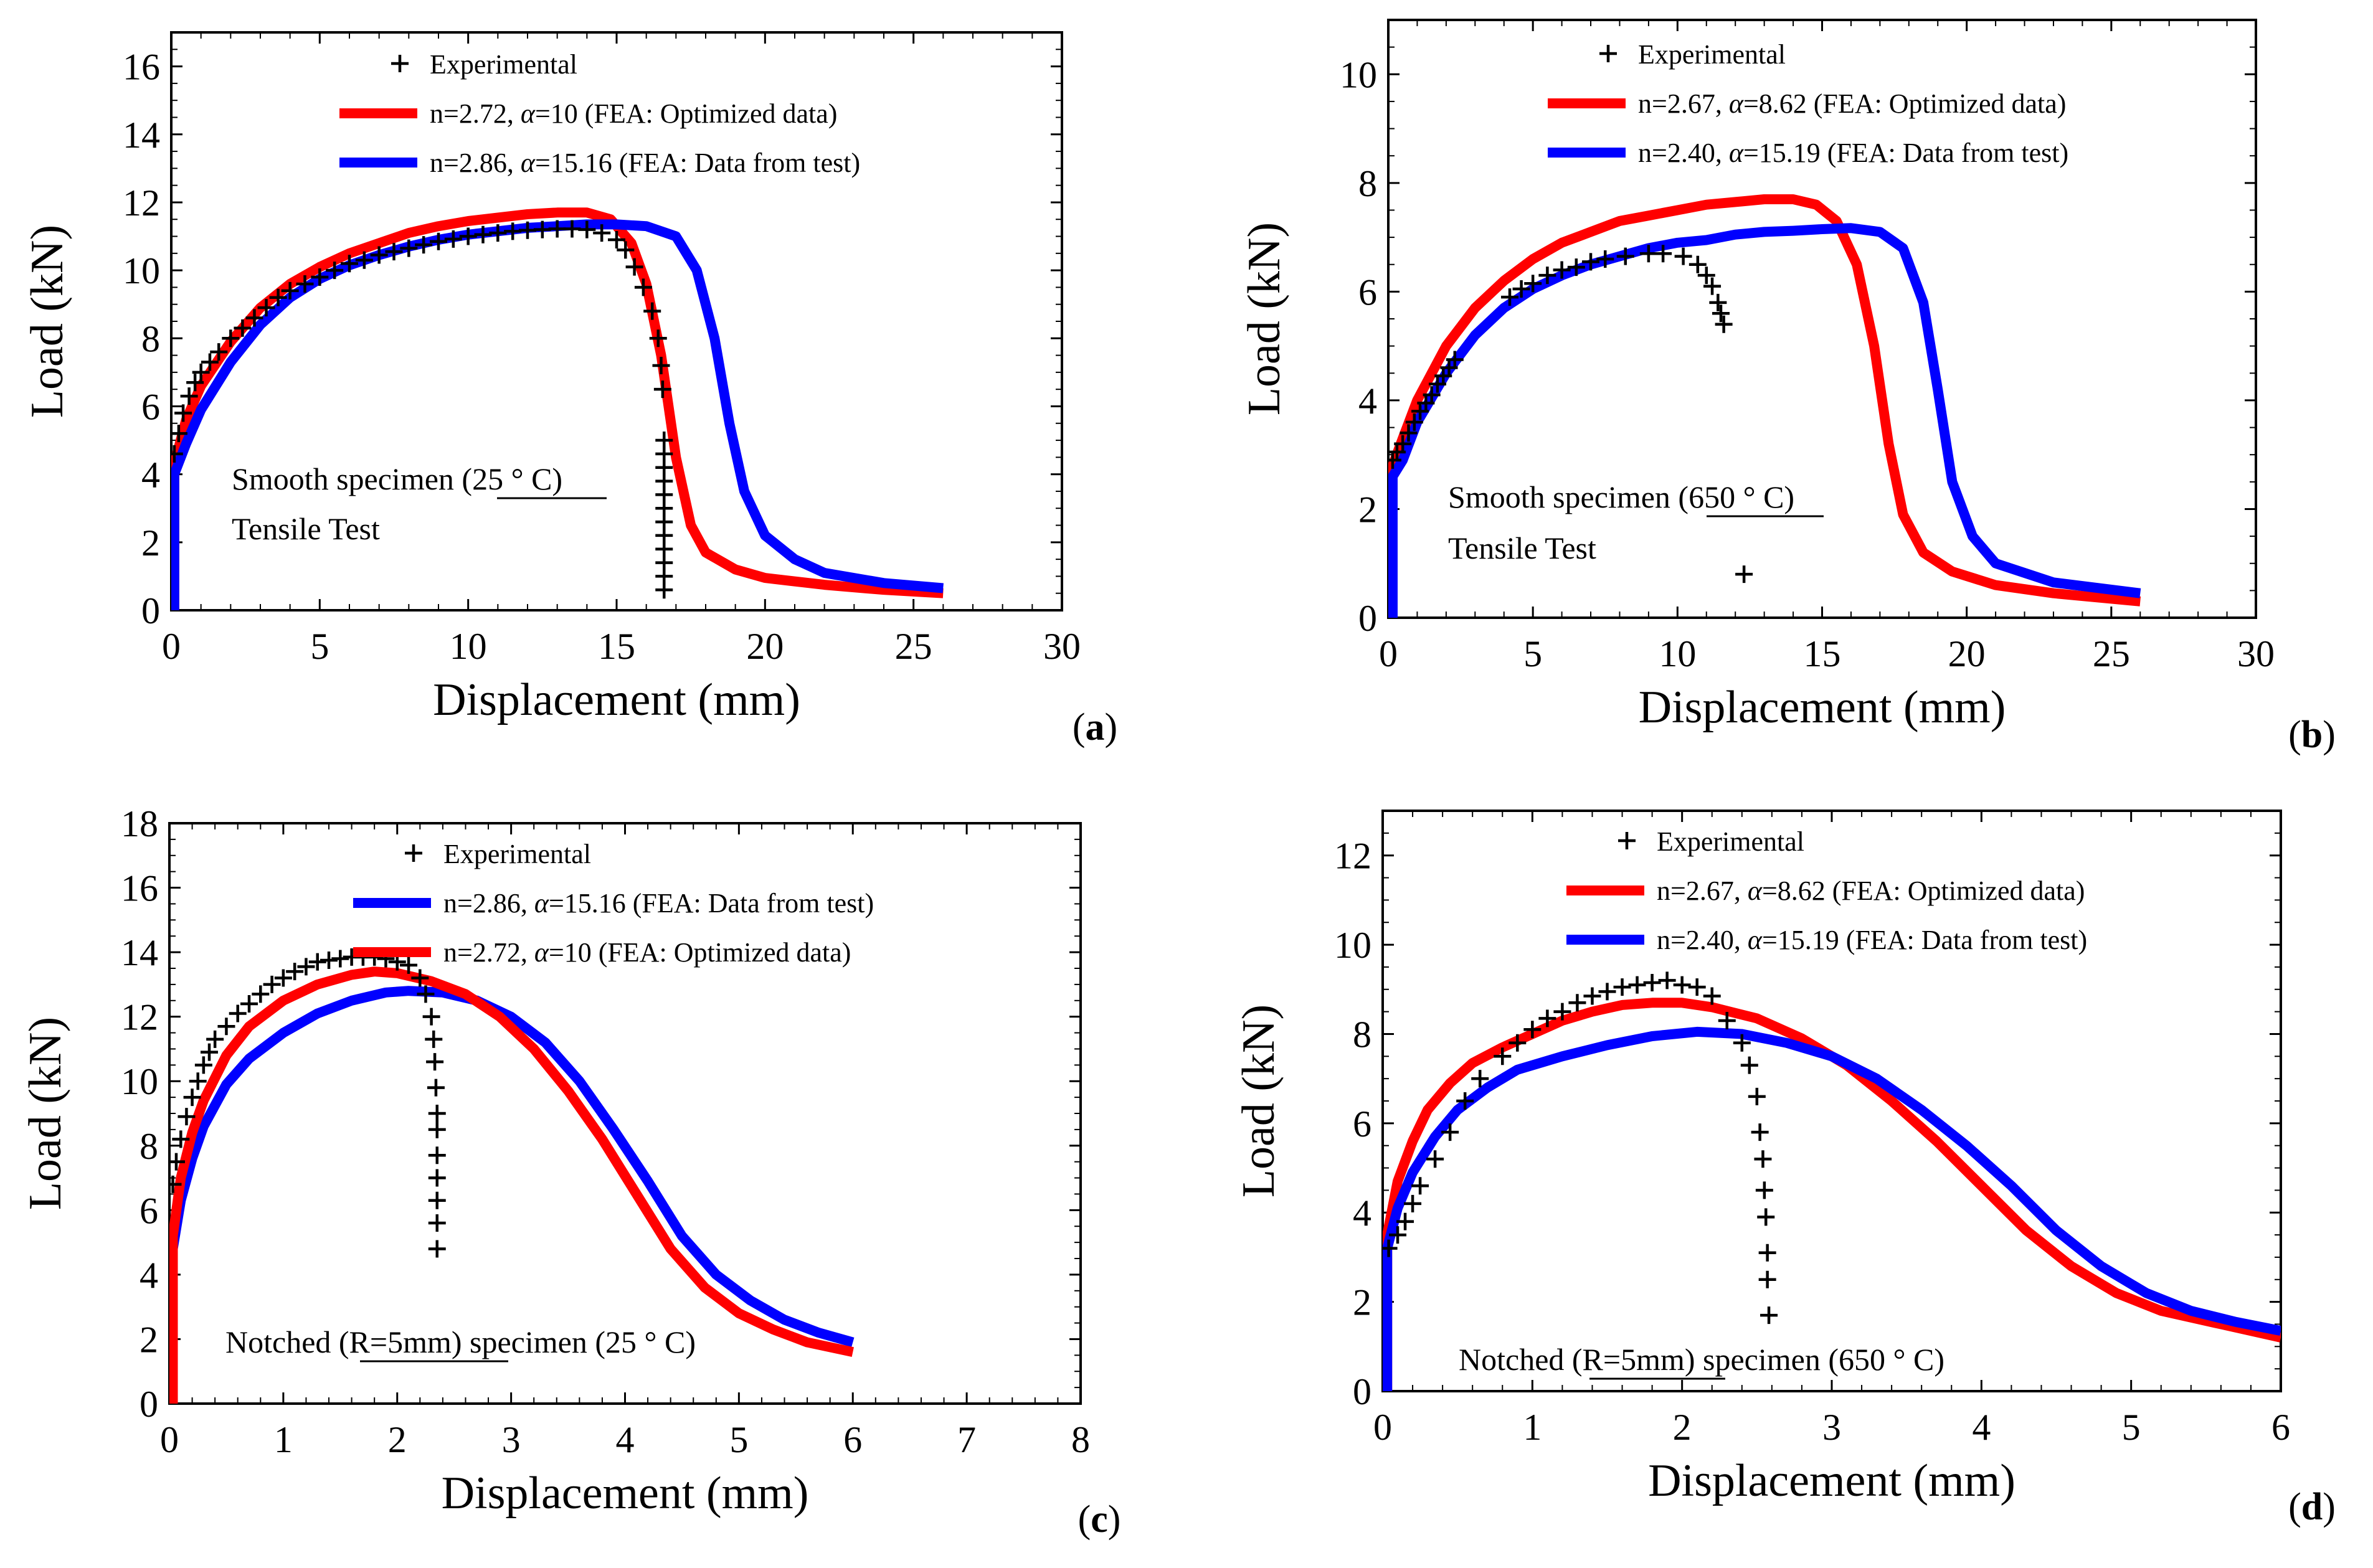 The width and height of the screenshot is (2373, 1568). I want to click on panel-label-paren: ), so click(2330, 1507).